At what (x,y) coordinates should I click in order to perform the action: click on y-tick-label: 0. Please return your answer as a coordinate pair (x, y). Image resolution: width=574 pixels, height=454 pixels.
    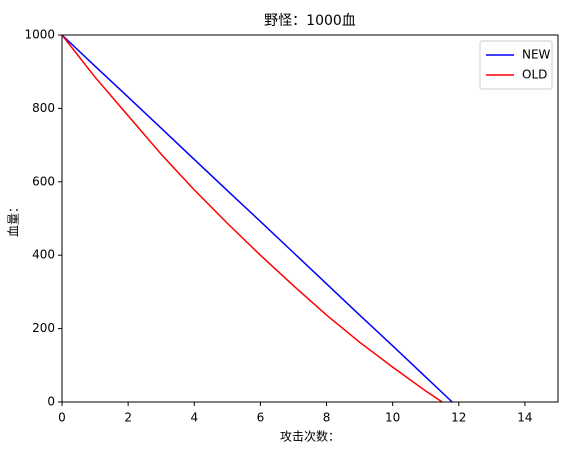
    Looking at the image, I should click on (51, 402).